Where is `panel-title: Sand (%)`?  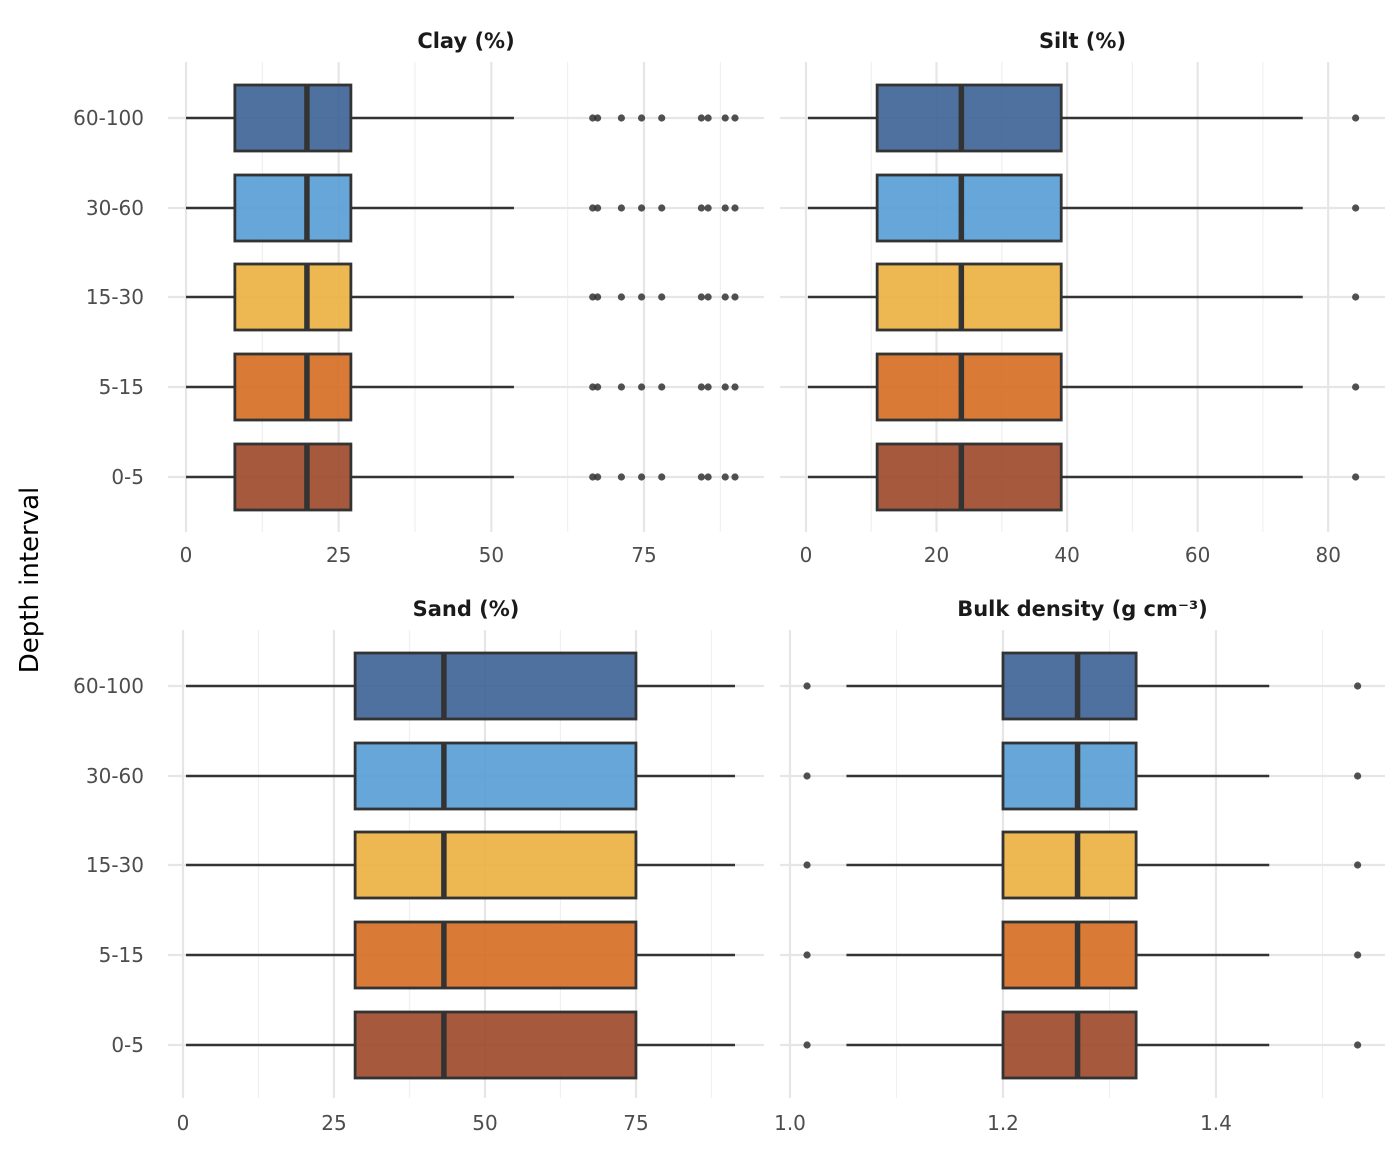
panel-title: Sand (%) is located at coordinates (466, 609).